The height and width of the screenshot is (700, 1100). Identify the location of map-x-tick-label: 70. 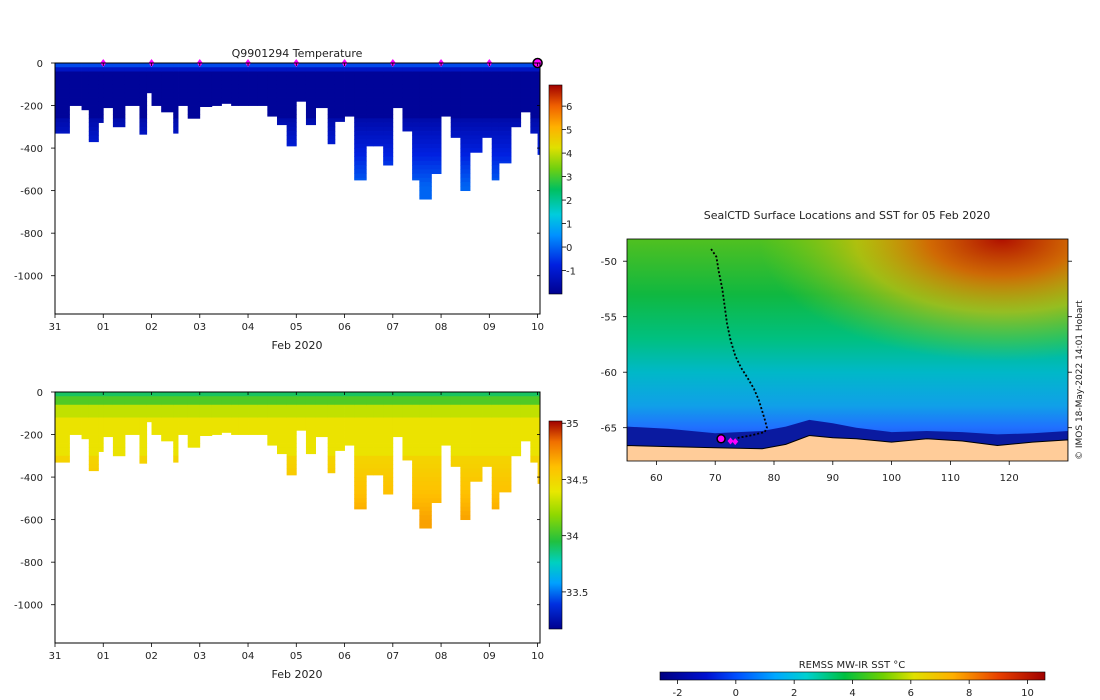
(715, 478).